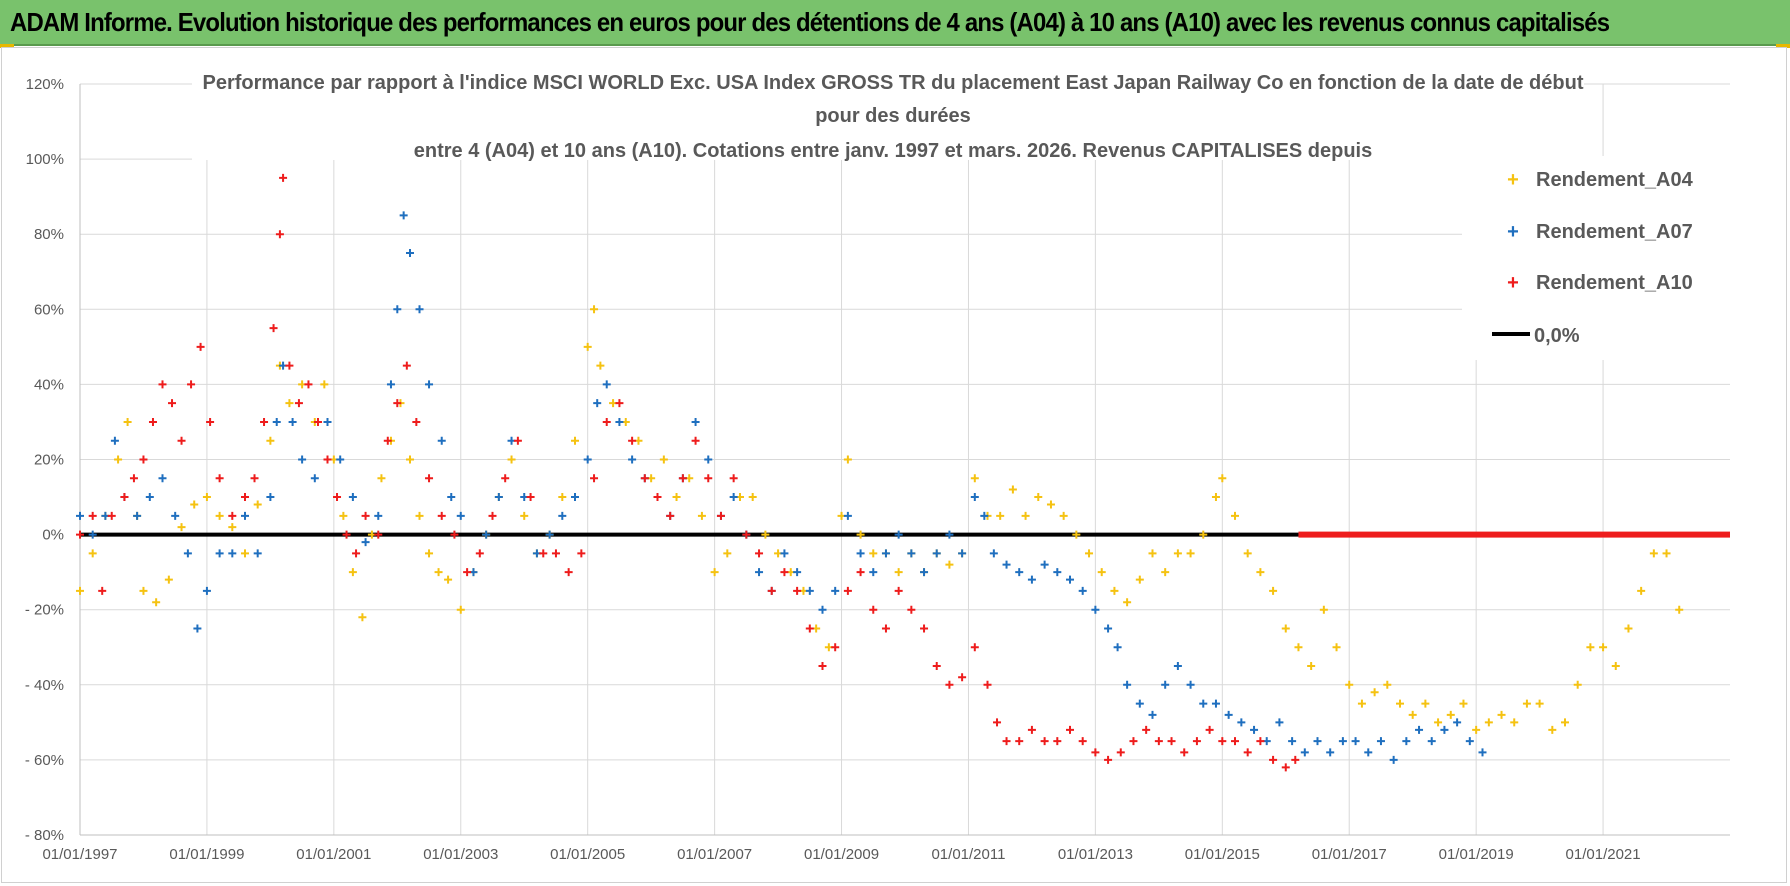 Image resolution: width=1790 pixels, height=886 pixels. What do you see at coordinates (53, 535) in the screenshot?
I see `y-tick-label: 0%` at bounding box center [53, 535].